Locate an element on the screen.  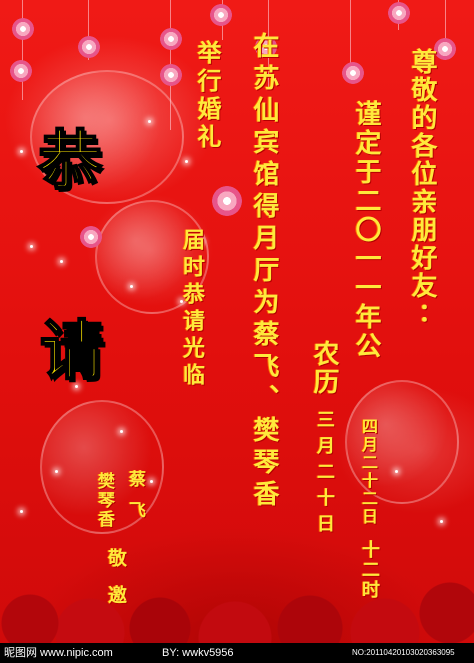
lunar-label-column: 农历 is located at coordinates (324, 368).